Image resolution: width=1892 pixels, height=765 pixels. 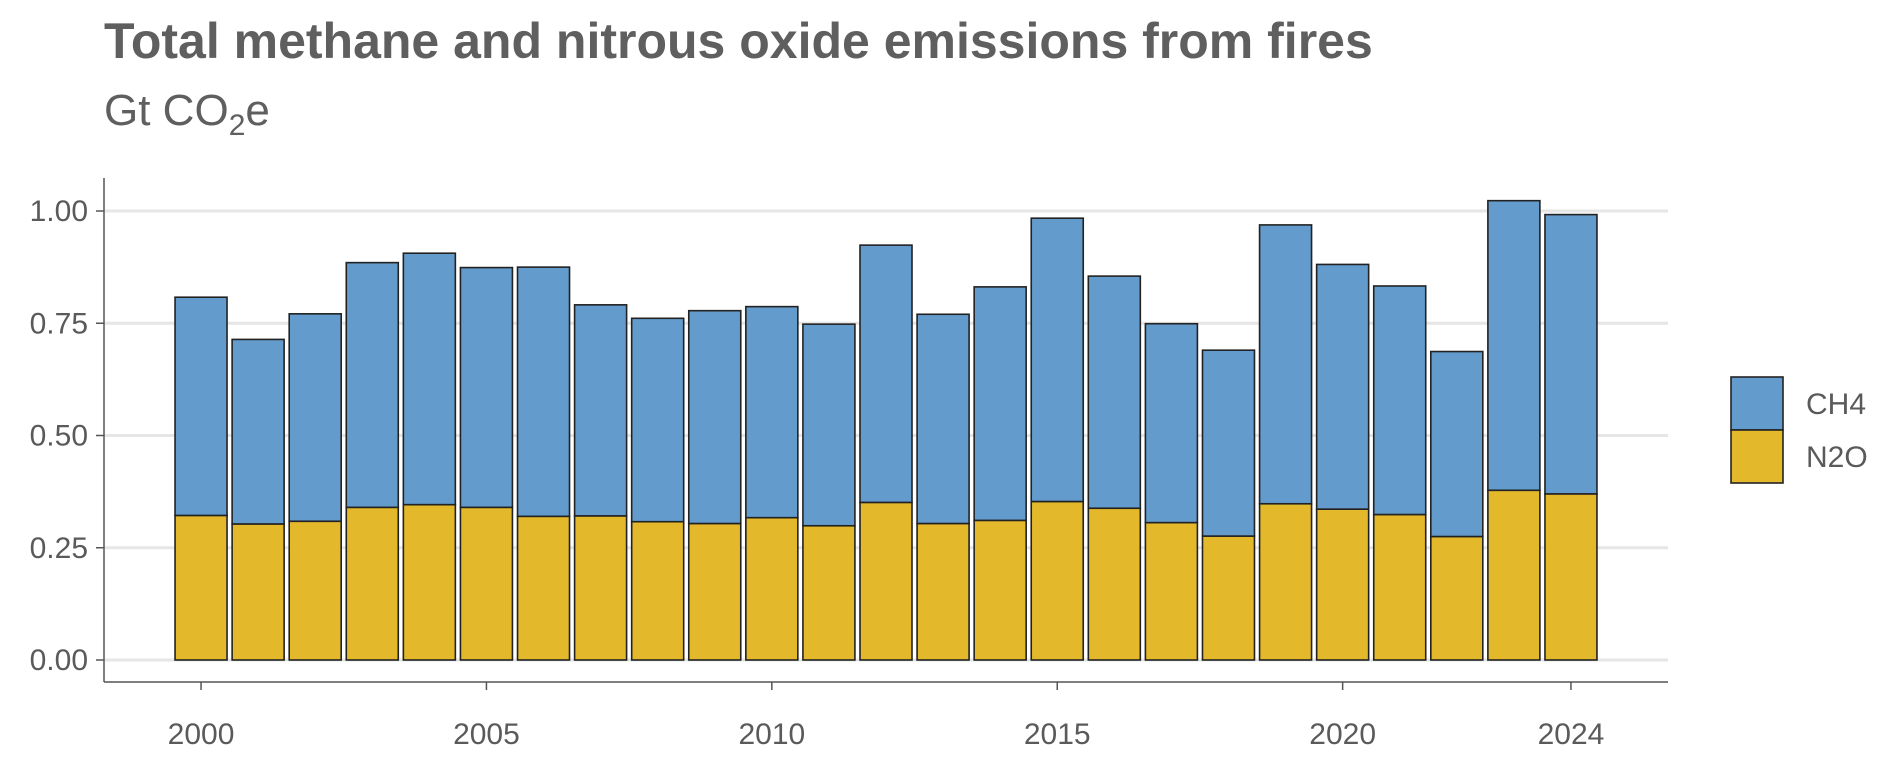 What do you see at coordinates (258, 431) in the screenshot?
I see `bar-ch4-2001` at bounding box center [258, 431].